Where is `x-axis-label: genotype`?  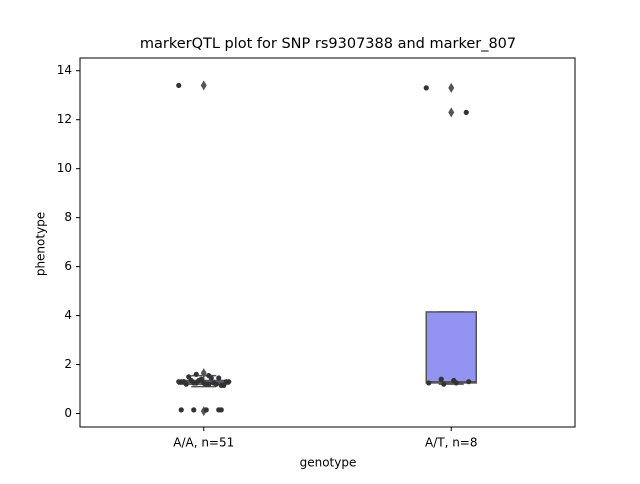 x-axis-label: genotype is located at coordinates (328, 463).